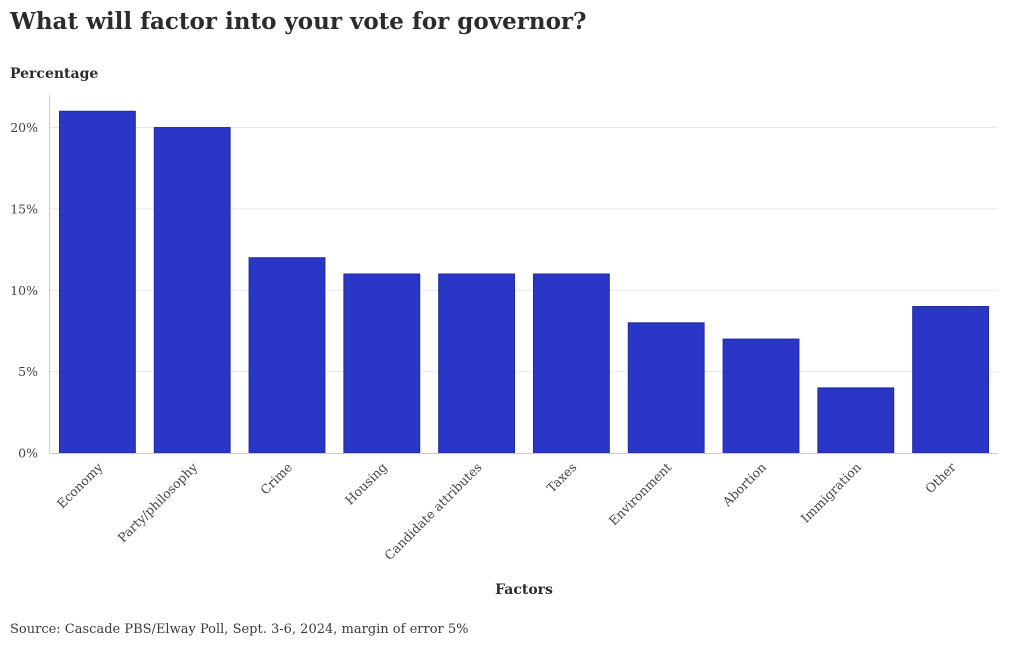 The image size is (1020, 650). Describe the element at coordinates (562, 478) in the screenshot. I see `x-tick-label: Taxes` at that location.